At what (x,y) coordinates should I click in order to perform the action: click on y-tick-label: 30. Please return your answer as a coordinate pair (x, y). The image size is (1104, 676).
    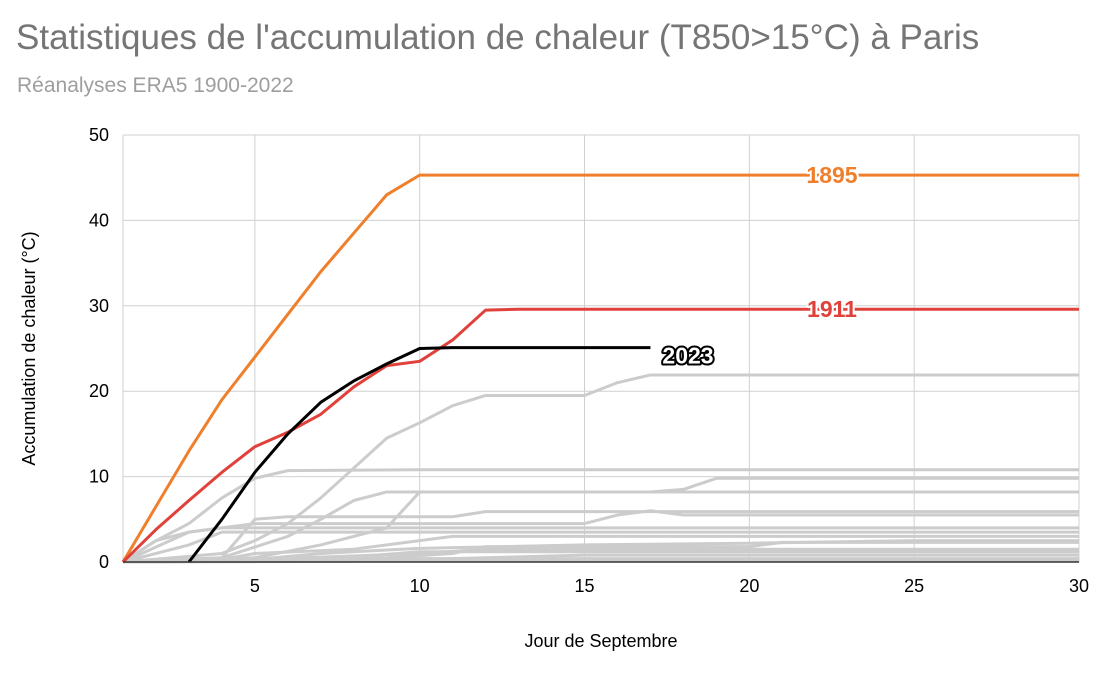
    Looking at the image, I should click on (99, 306).